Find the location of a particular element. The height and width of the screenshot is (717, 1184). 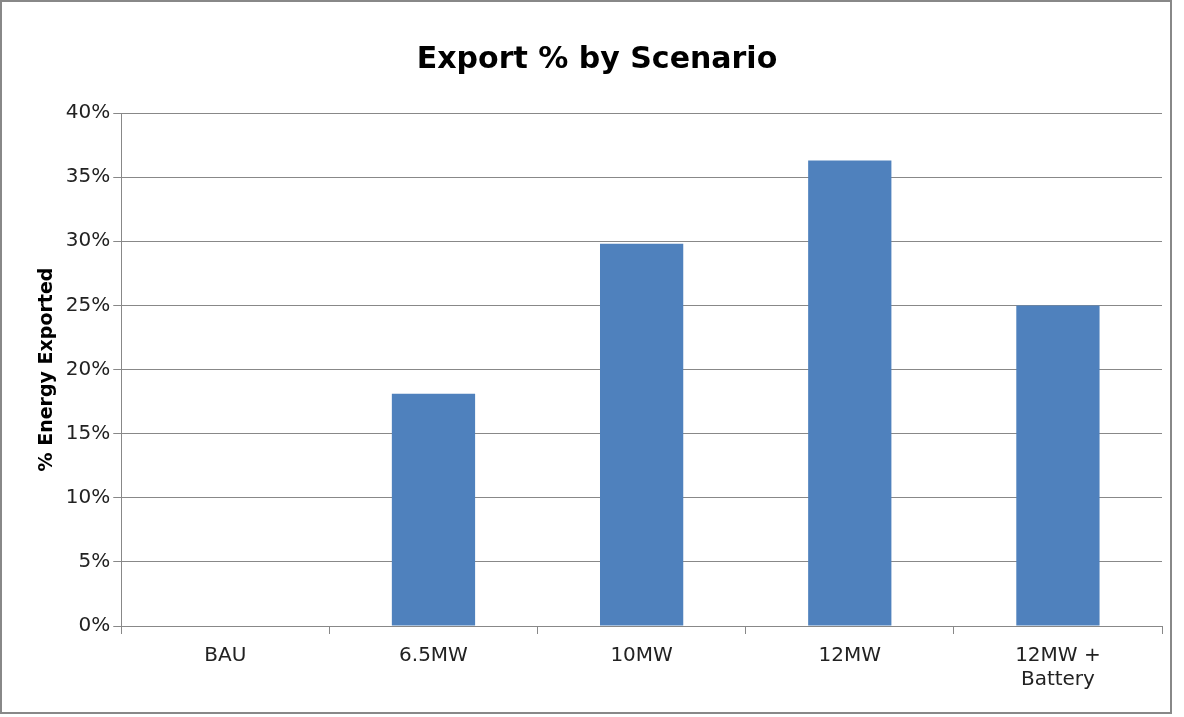

x-tick-label: 12MW + Battery is located at coordinates (1058, 666).